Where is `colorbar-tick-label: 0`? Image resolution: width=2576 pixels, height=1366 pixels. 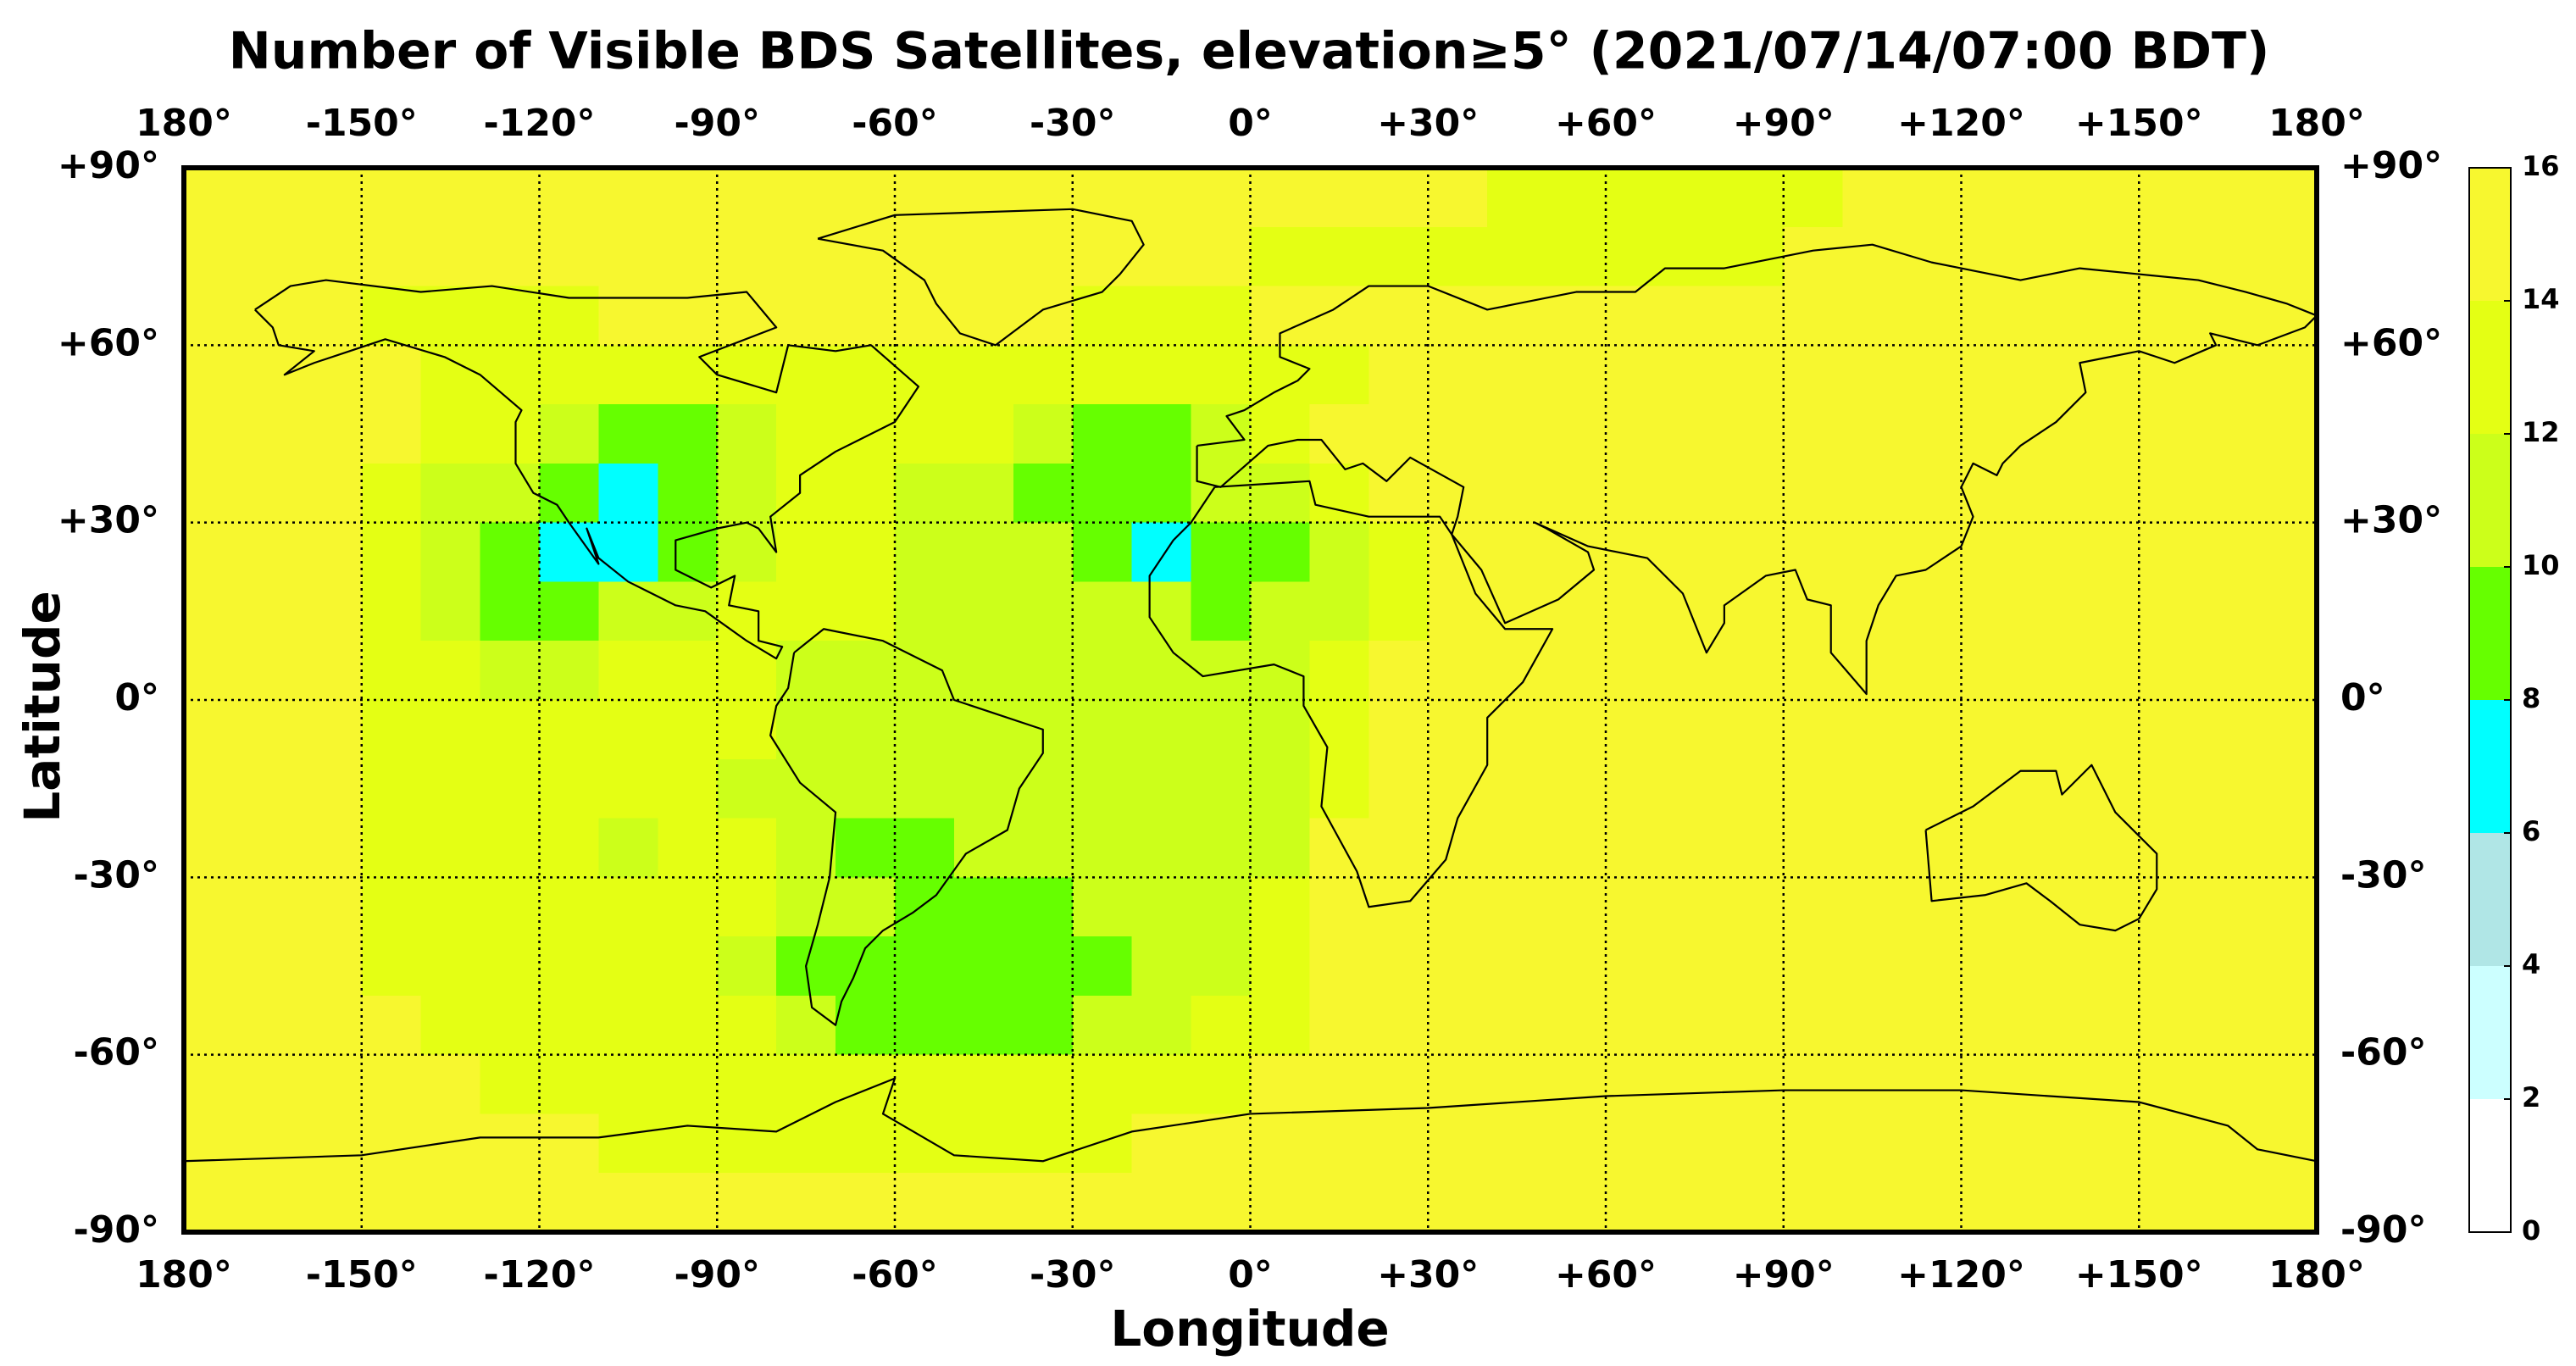 colorbar-tick-label: 0 is located at coordinates (2531, 1230).